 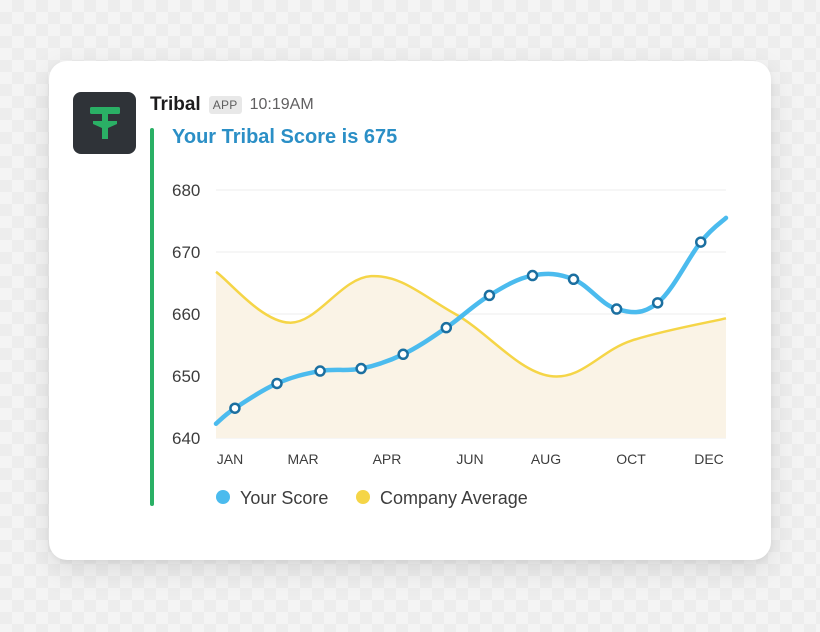 What do you see at coordinates (186, 190) in the screenshot?
I see `y-tick-label: 680` at bounding box center [186, 190].